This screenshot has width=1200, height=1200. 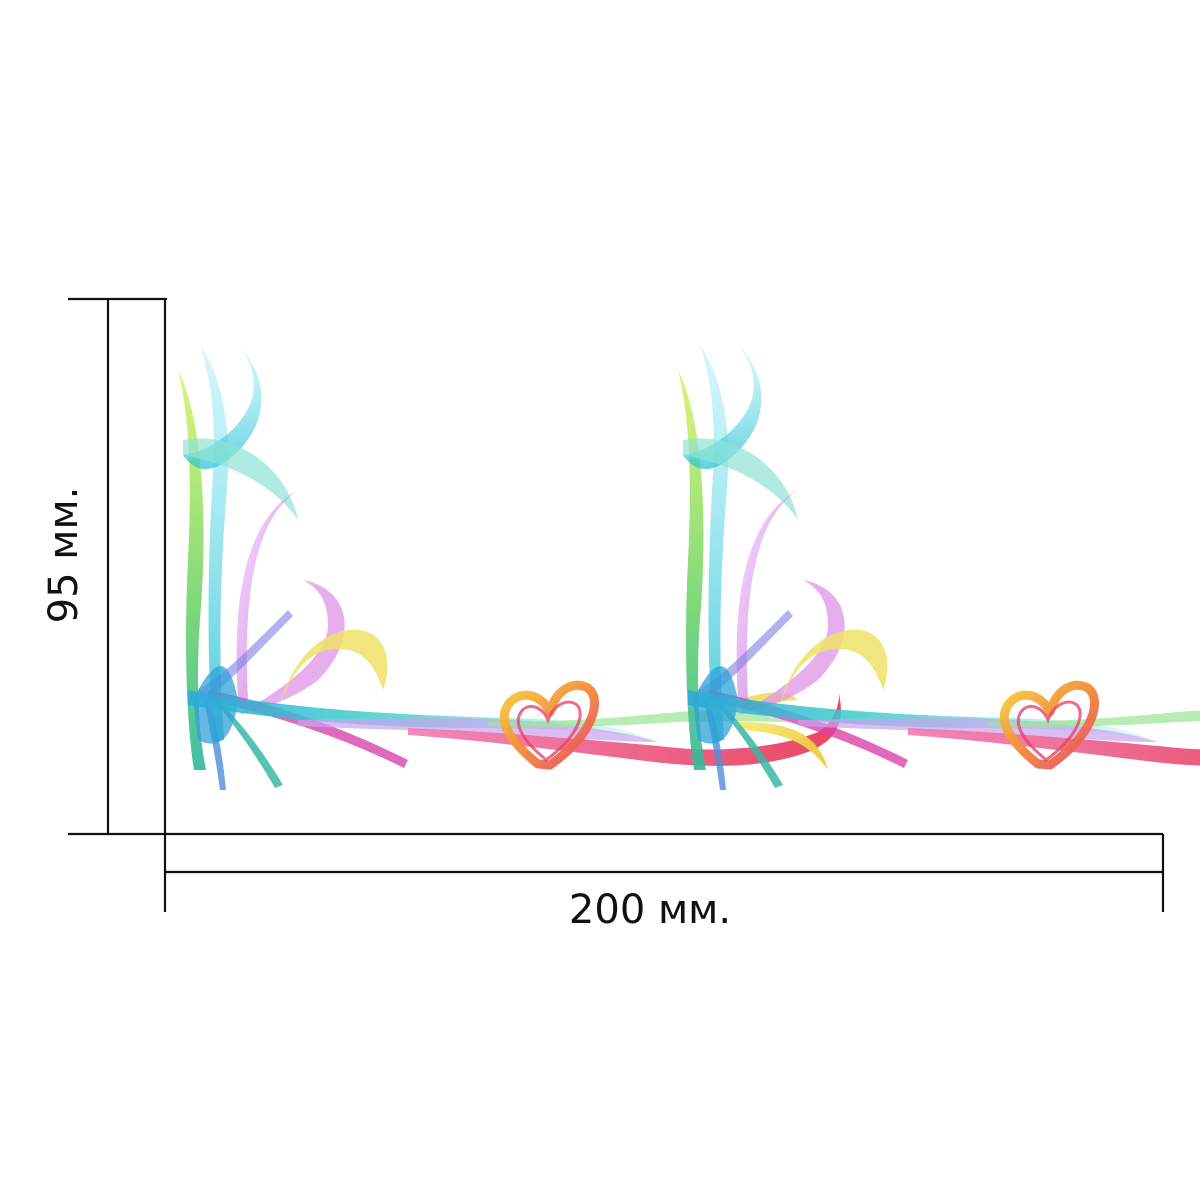 What do you see at coordinates (64, 555) in the screenshot?
I see `height-label: 95 мм.` at bounding box center [64, 555].